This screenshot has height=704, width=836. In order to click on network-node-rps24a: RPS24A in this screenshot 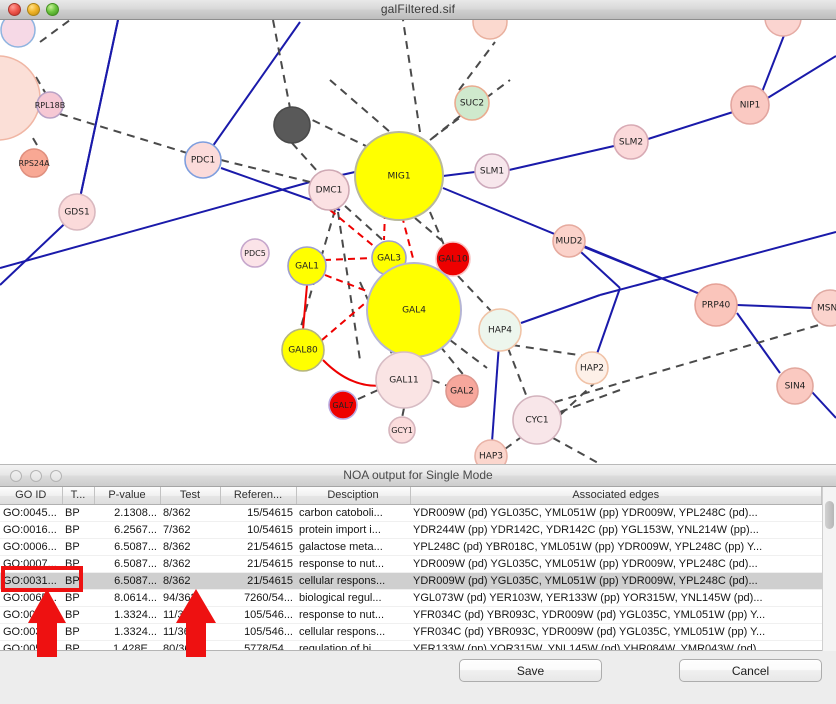, I will do `click(34, 163)`.